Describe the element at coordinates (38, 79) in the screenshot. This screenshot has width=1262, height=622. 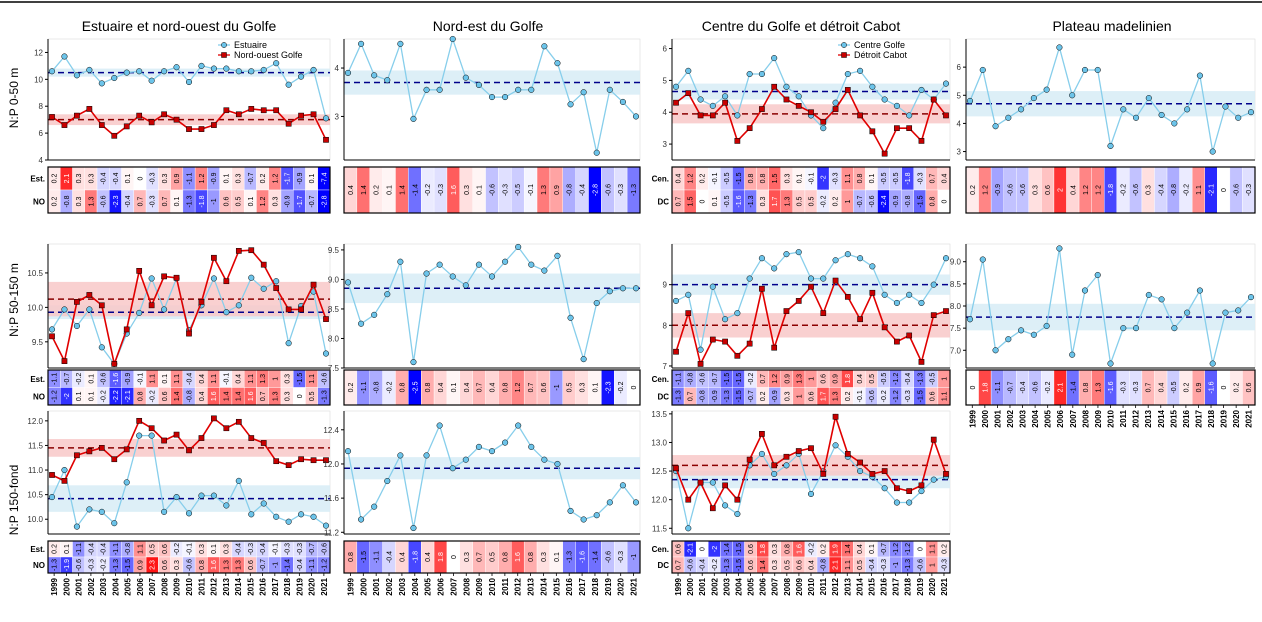
I see `y-tick-label: 10` at that location.